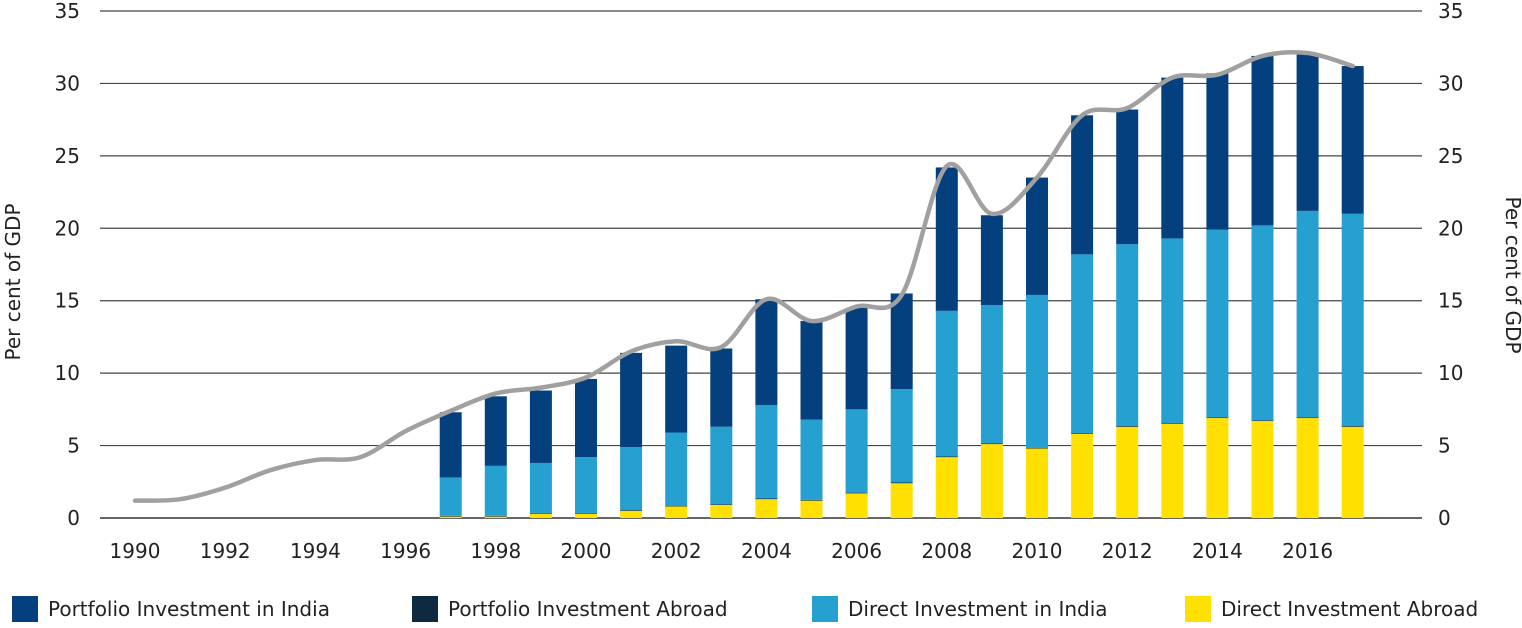 The height and width of the screenshot is (628, 1522). Describe the element at coordinates (189, 609) in the screenshot. I see `legend-label: Portfolio Investment in India` at that location.